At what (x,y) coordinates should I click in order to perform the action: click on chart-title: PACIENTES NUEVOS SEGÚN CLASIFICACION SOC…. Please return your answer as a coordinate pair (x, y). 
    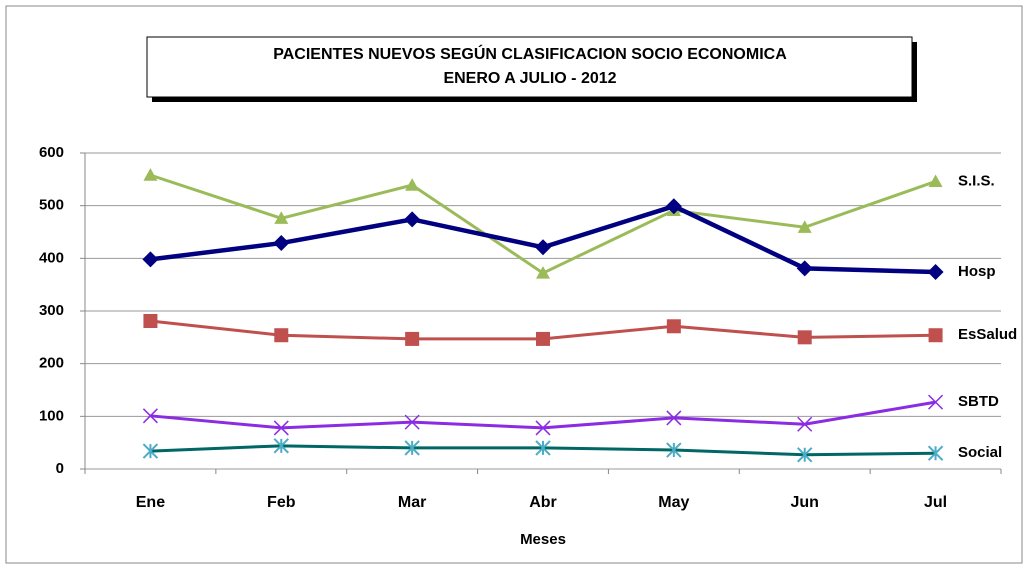
    Looking at the image, I should click on (530, 53).